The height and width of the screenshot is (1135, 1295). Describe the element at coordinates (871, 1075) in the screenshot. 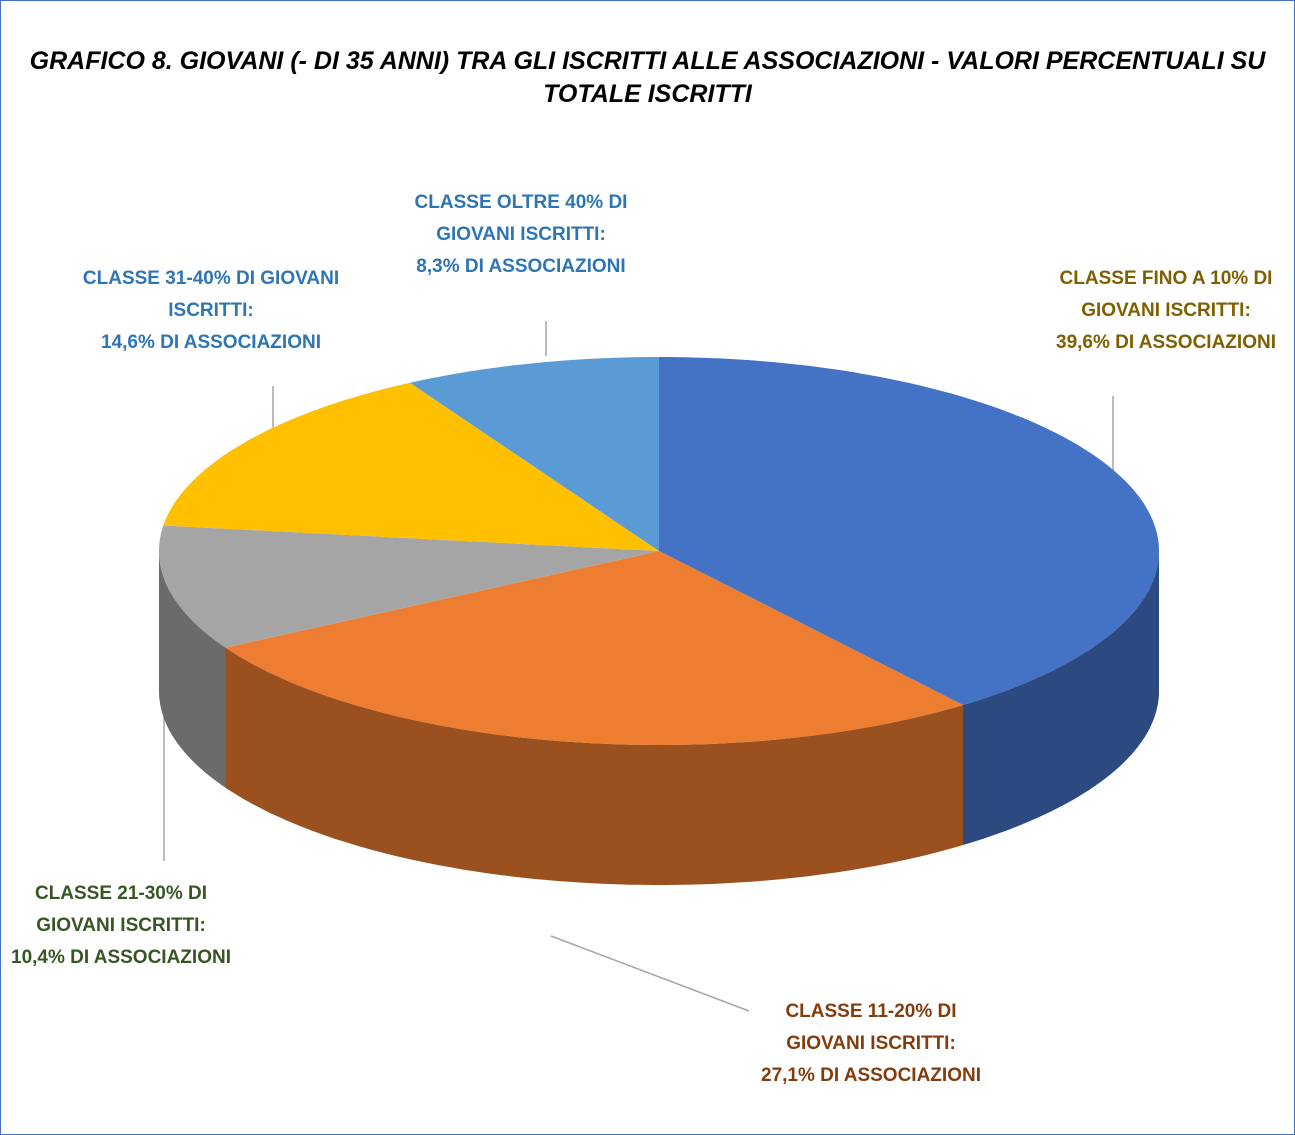

I see `value-label: 27,1% DI ASSOCIAZIONI` at that location.